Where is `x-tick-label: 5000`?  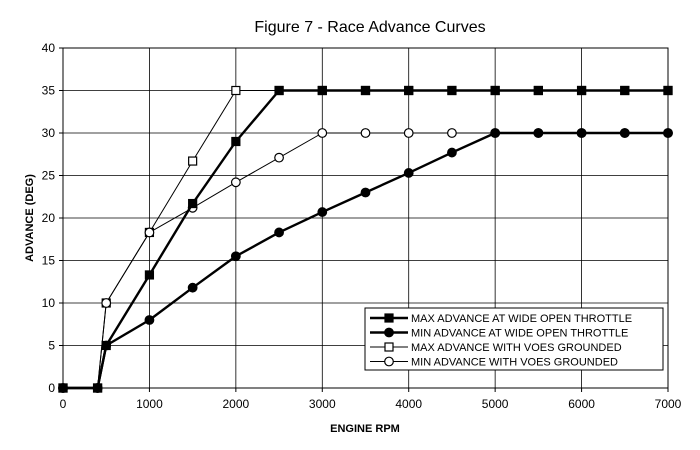
x-tick-label: 5000 is located at coordinates (495, 404).